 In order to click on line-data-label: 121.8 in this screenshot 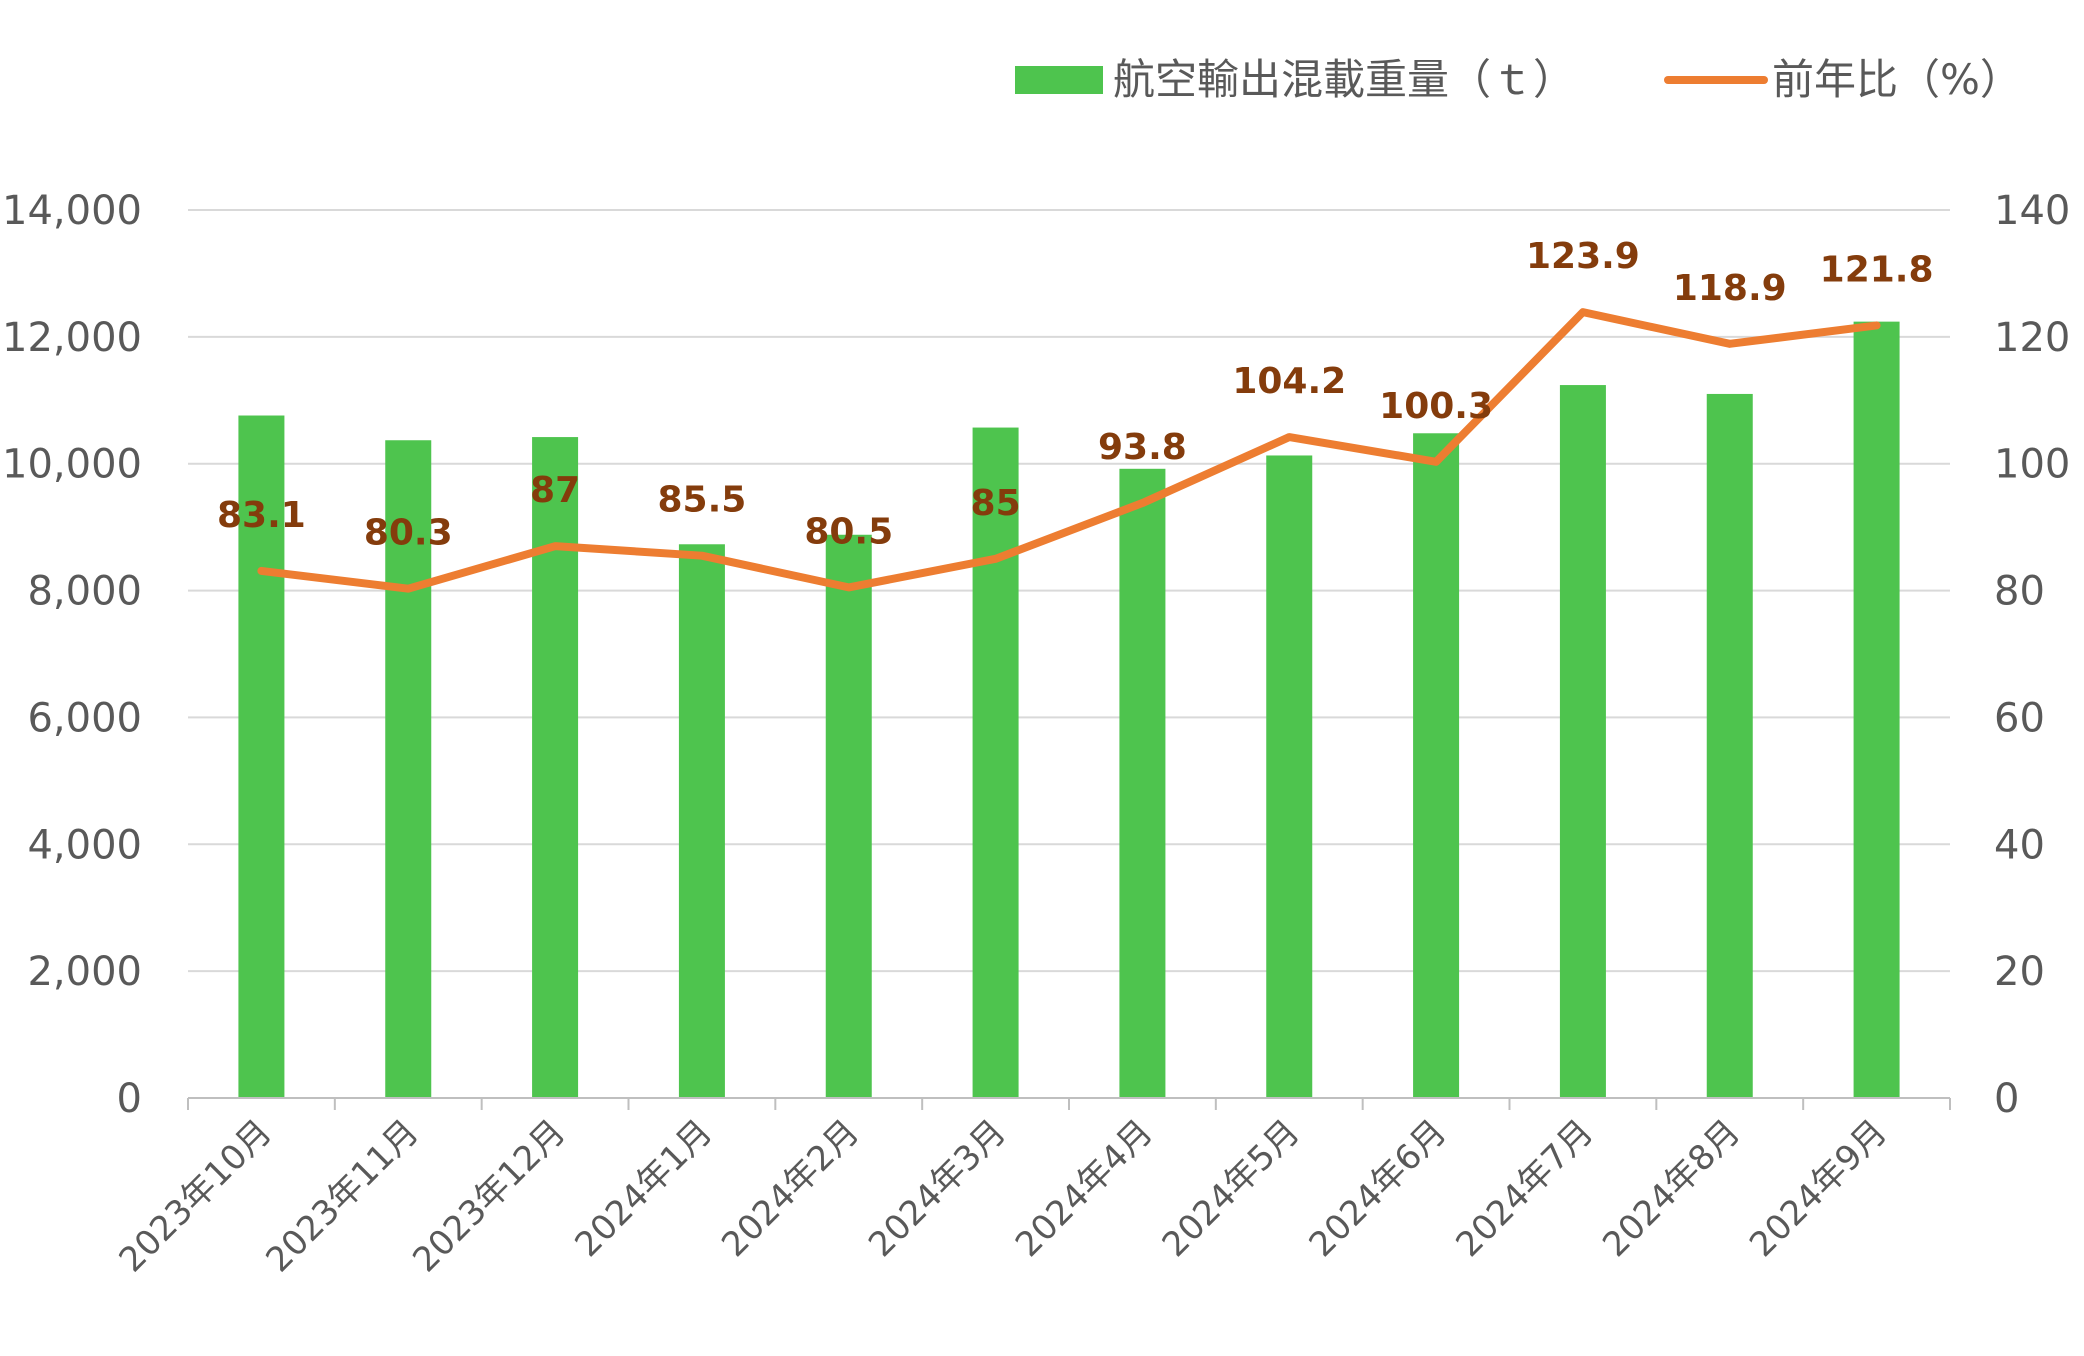, I will do `click(1877, 269)`.